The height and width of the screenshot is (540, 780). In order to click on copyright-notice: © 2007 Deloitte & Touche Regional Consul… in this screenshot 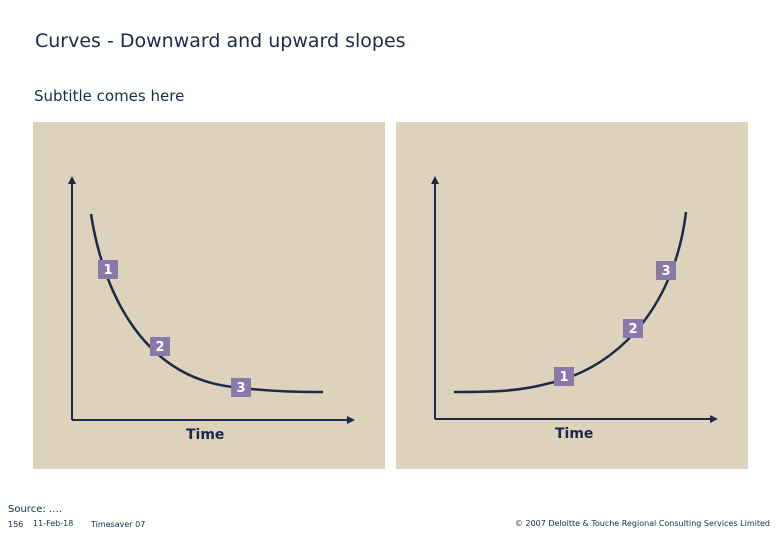, I will do `click(642, 523)`.